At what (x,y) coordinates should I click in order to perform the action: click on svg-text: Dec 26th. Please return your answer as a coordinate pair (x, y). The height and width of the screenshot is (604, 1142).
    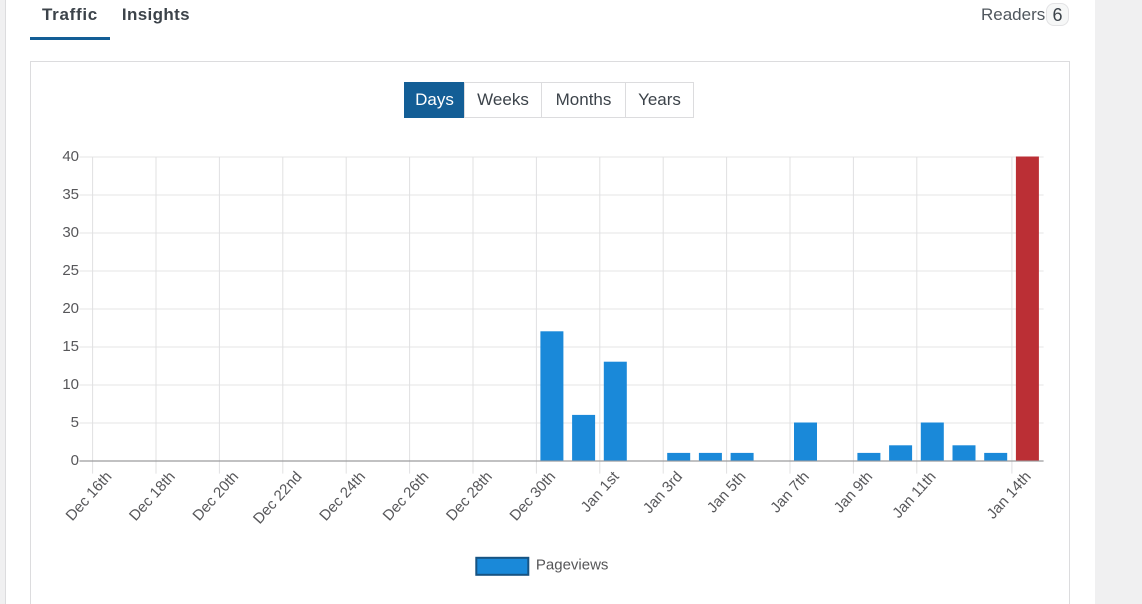
    Looking at the image, I should click on (406, 496).